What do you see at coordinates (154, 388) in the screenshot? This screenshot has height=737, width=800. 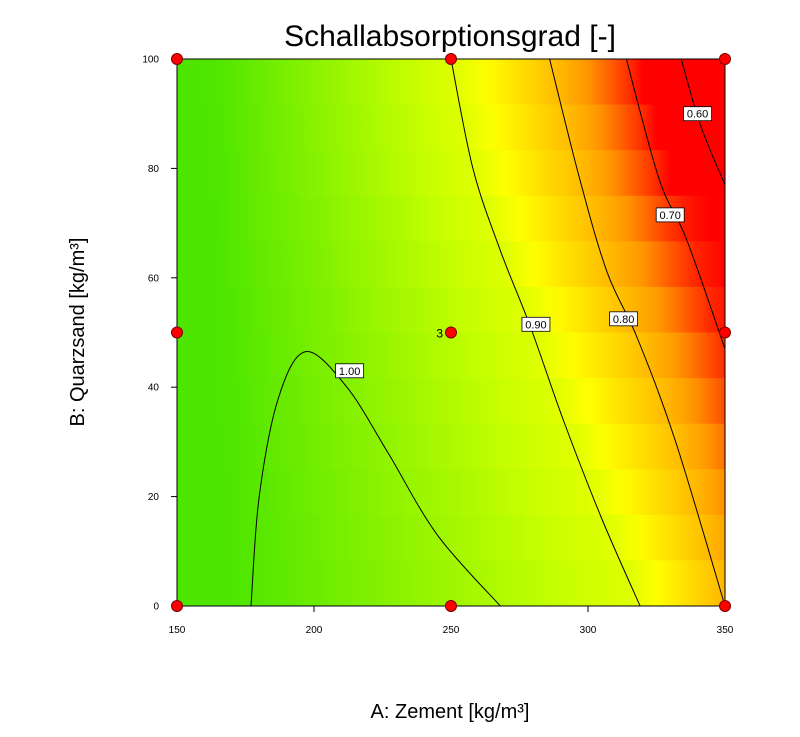 I see `y-tick-label: 40` at bounding box center [154, 388].